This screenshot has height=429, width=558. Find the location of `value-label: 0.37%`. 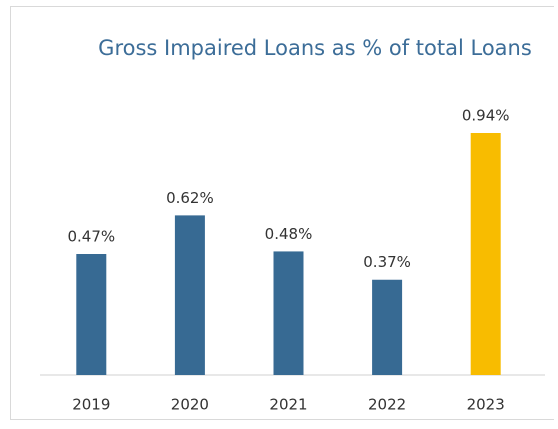

value-label: 0.37% is located at coordinates (387, 262).